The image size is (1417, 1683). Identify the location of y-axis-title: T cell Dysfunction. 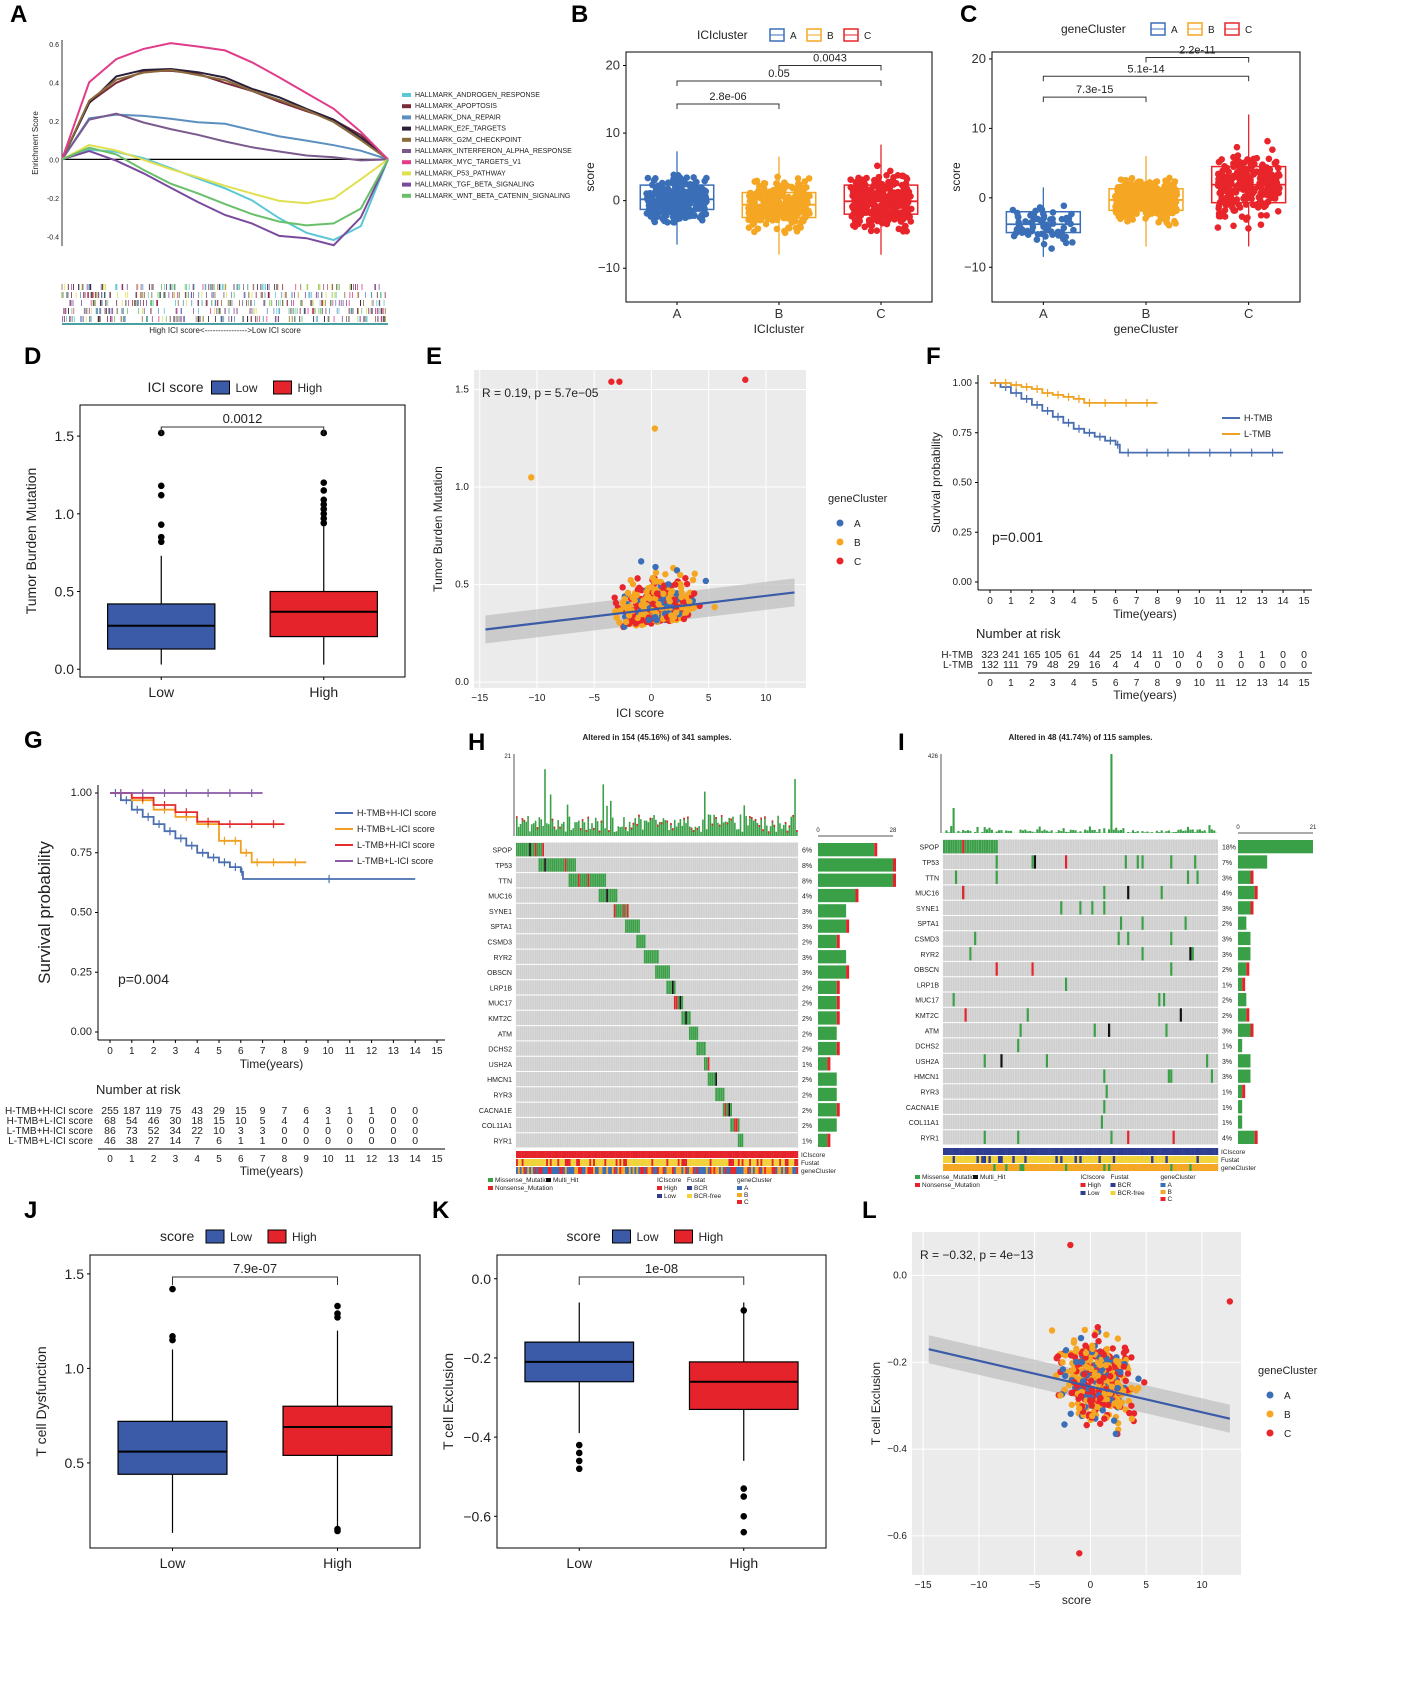
(41, 1401).